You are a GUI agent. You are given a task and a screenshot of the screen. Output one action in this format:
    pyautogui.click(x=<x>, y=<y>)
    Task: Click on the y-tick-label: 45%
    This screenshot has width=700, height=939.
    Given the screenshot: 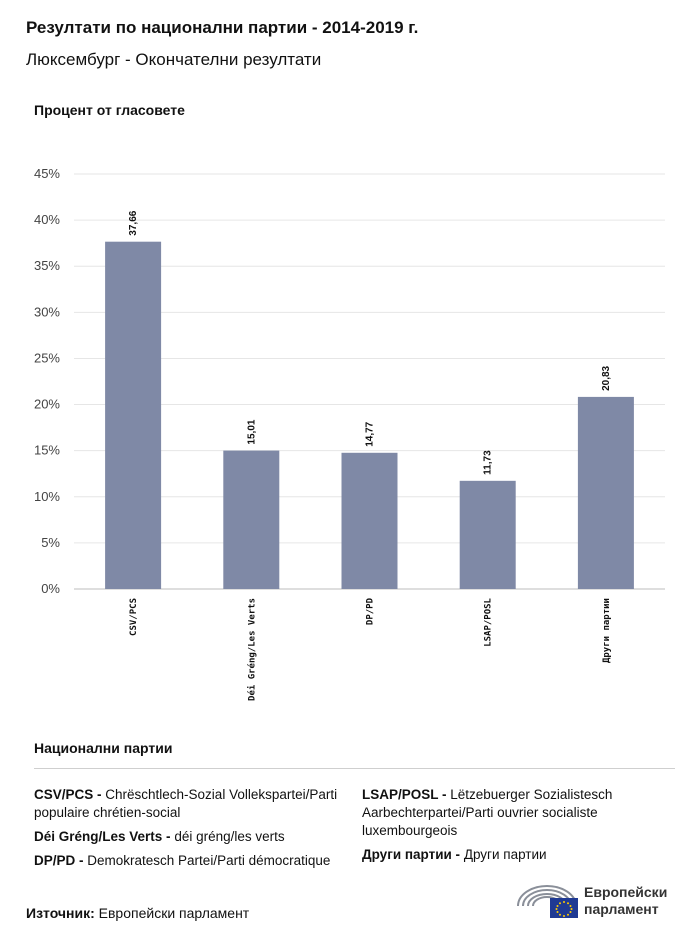 What is the action you would take?
    pyautogui.click(x=47, y=173)
    